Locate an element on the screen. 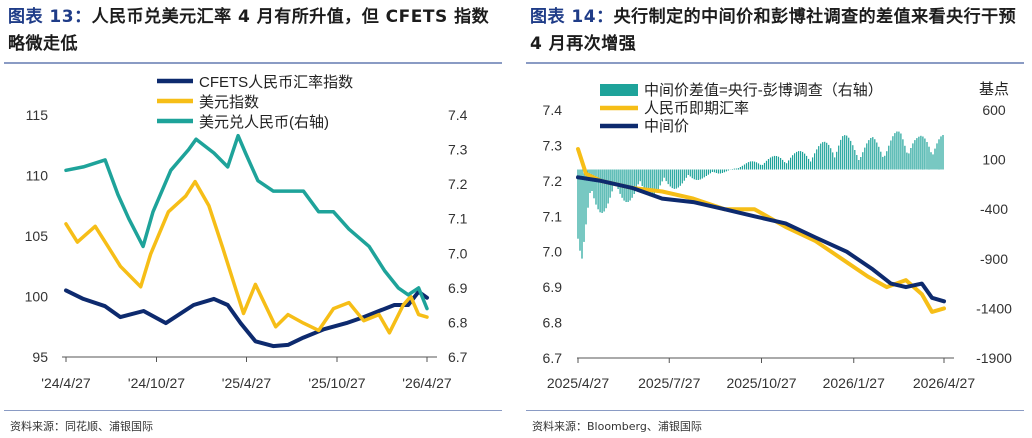  y-right-tick-label: 6.8 is located at coordinates (458, 322).